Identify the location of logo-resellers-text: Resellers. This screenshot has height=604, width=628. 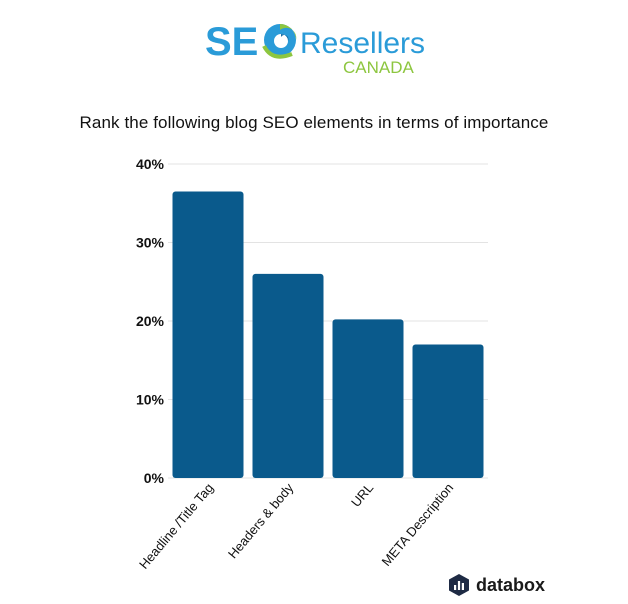
(362, 43).